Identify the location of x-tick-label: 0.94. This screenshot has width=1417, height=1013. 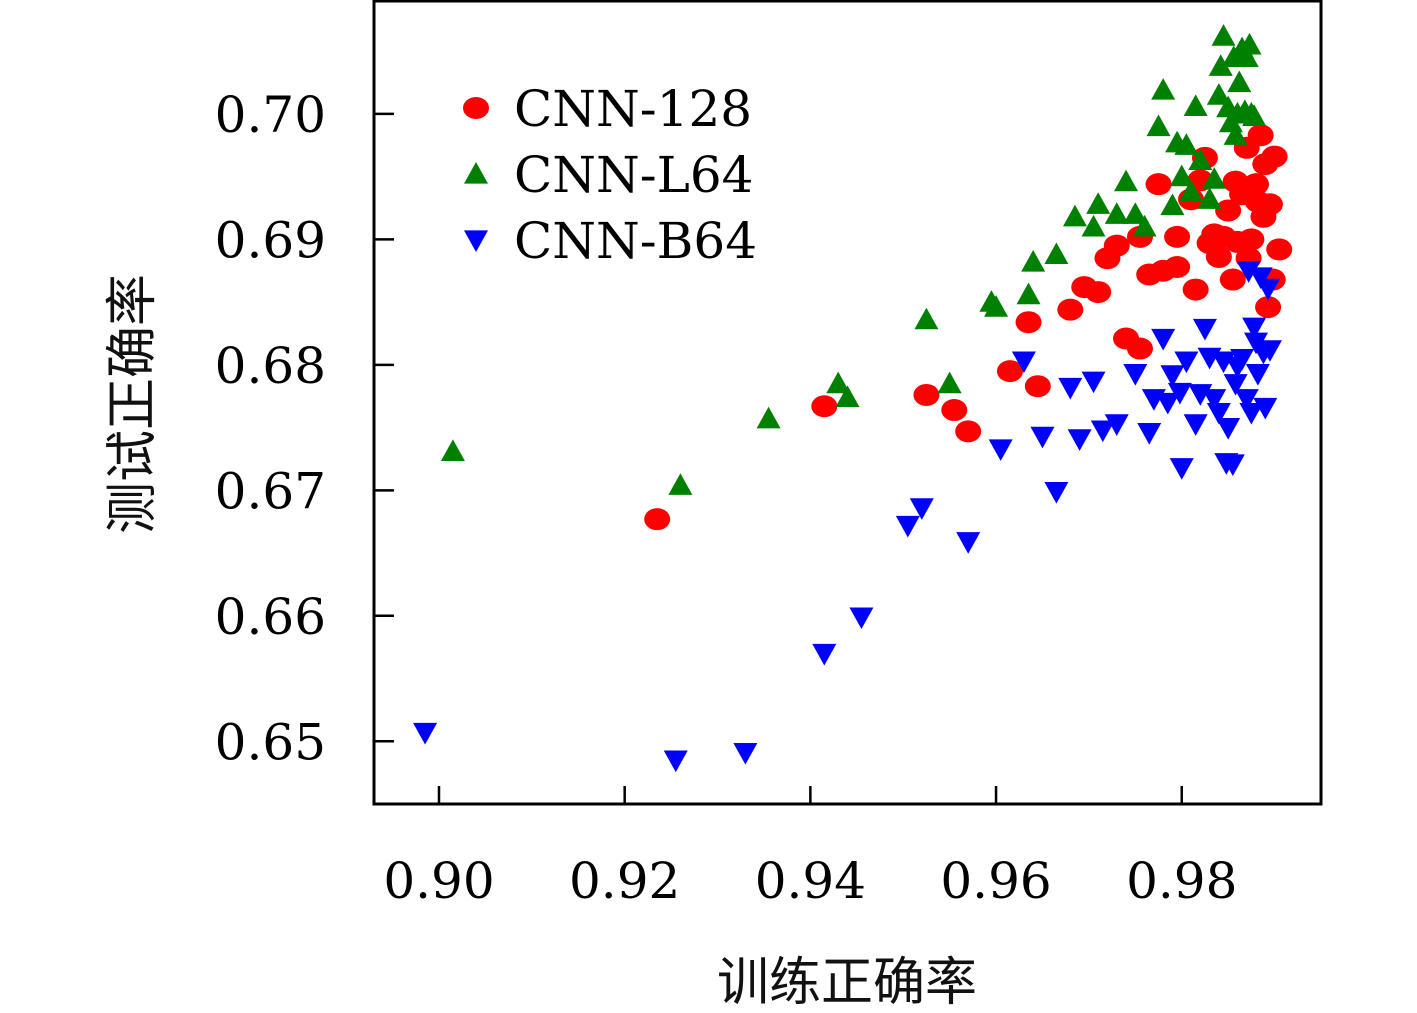
(810, 881).